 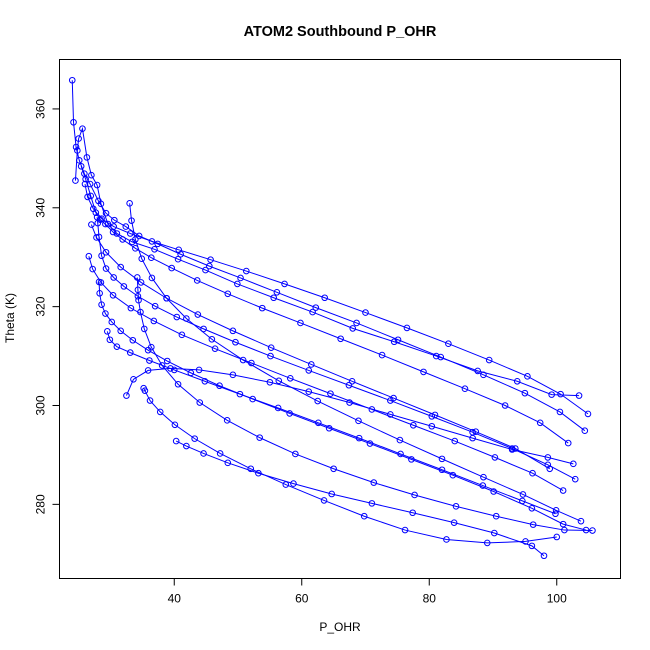 What do you see at coordinates (430, 599) in the screenshot?
I see `x-tick-label: 80` at bounding box center [430, 599].